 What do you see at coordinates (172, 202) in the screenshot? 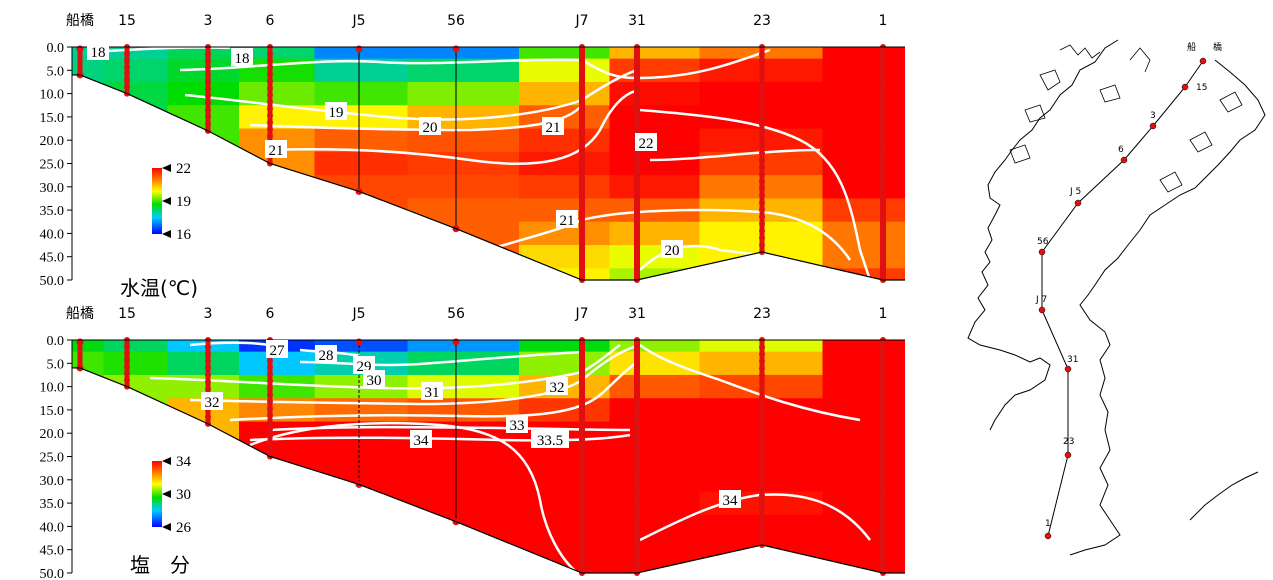
I see `temperature-colorbar: 22 19 16` at bounding box center [172, 202].